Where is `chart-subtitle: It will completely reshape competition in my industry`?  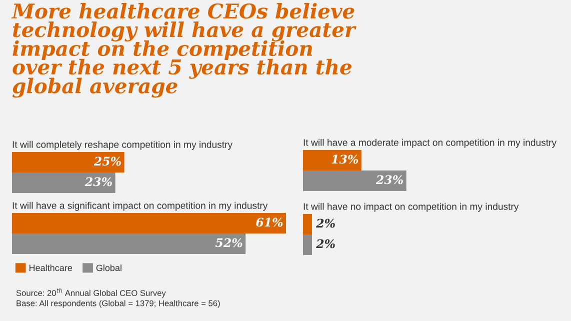
chart-subtitle: It will completely reshape competition in my industry is located at coordinates (122, 145).